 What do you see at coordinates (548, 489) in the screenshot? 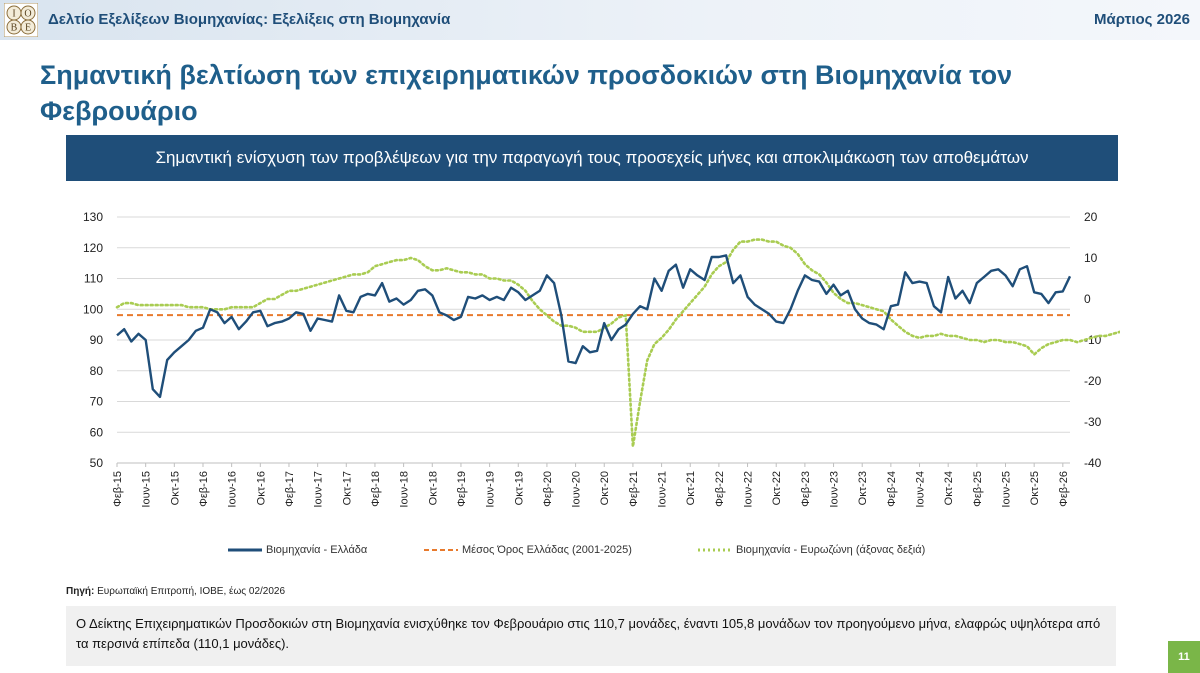
I see `x-tick-label: Φεβ-20` at bounding box center [548, 489].